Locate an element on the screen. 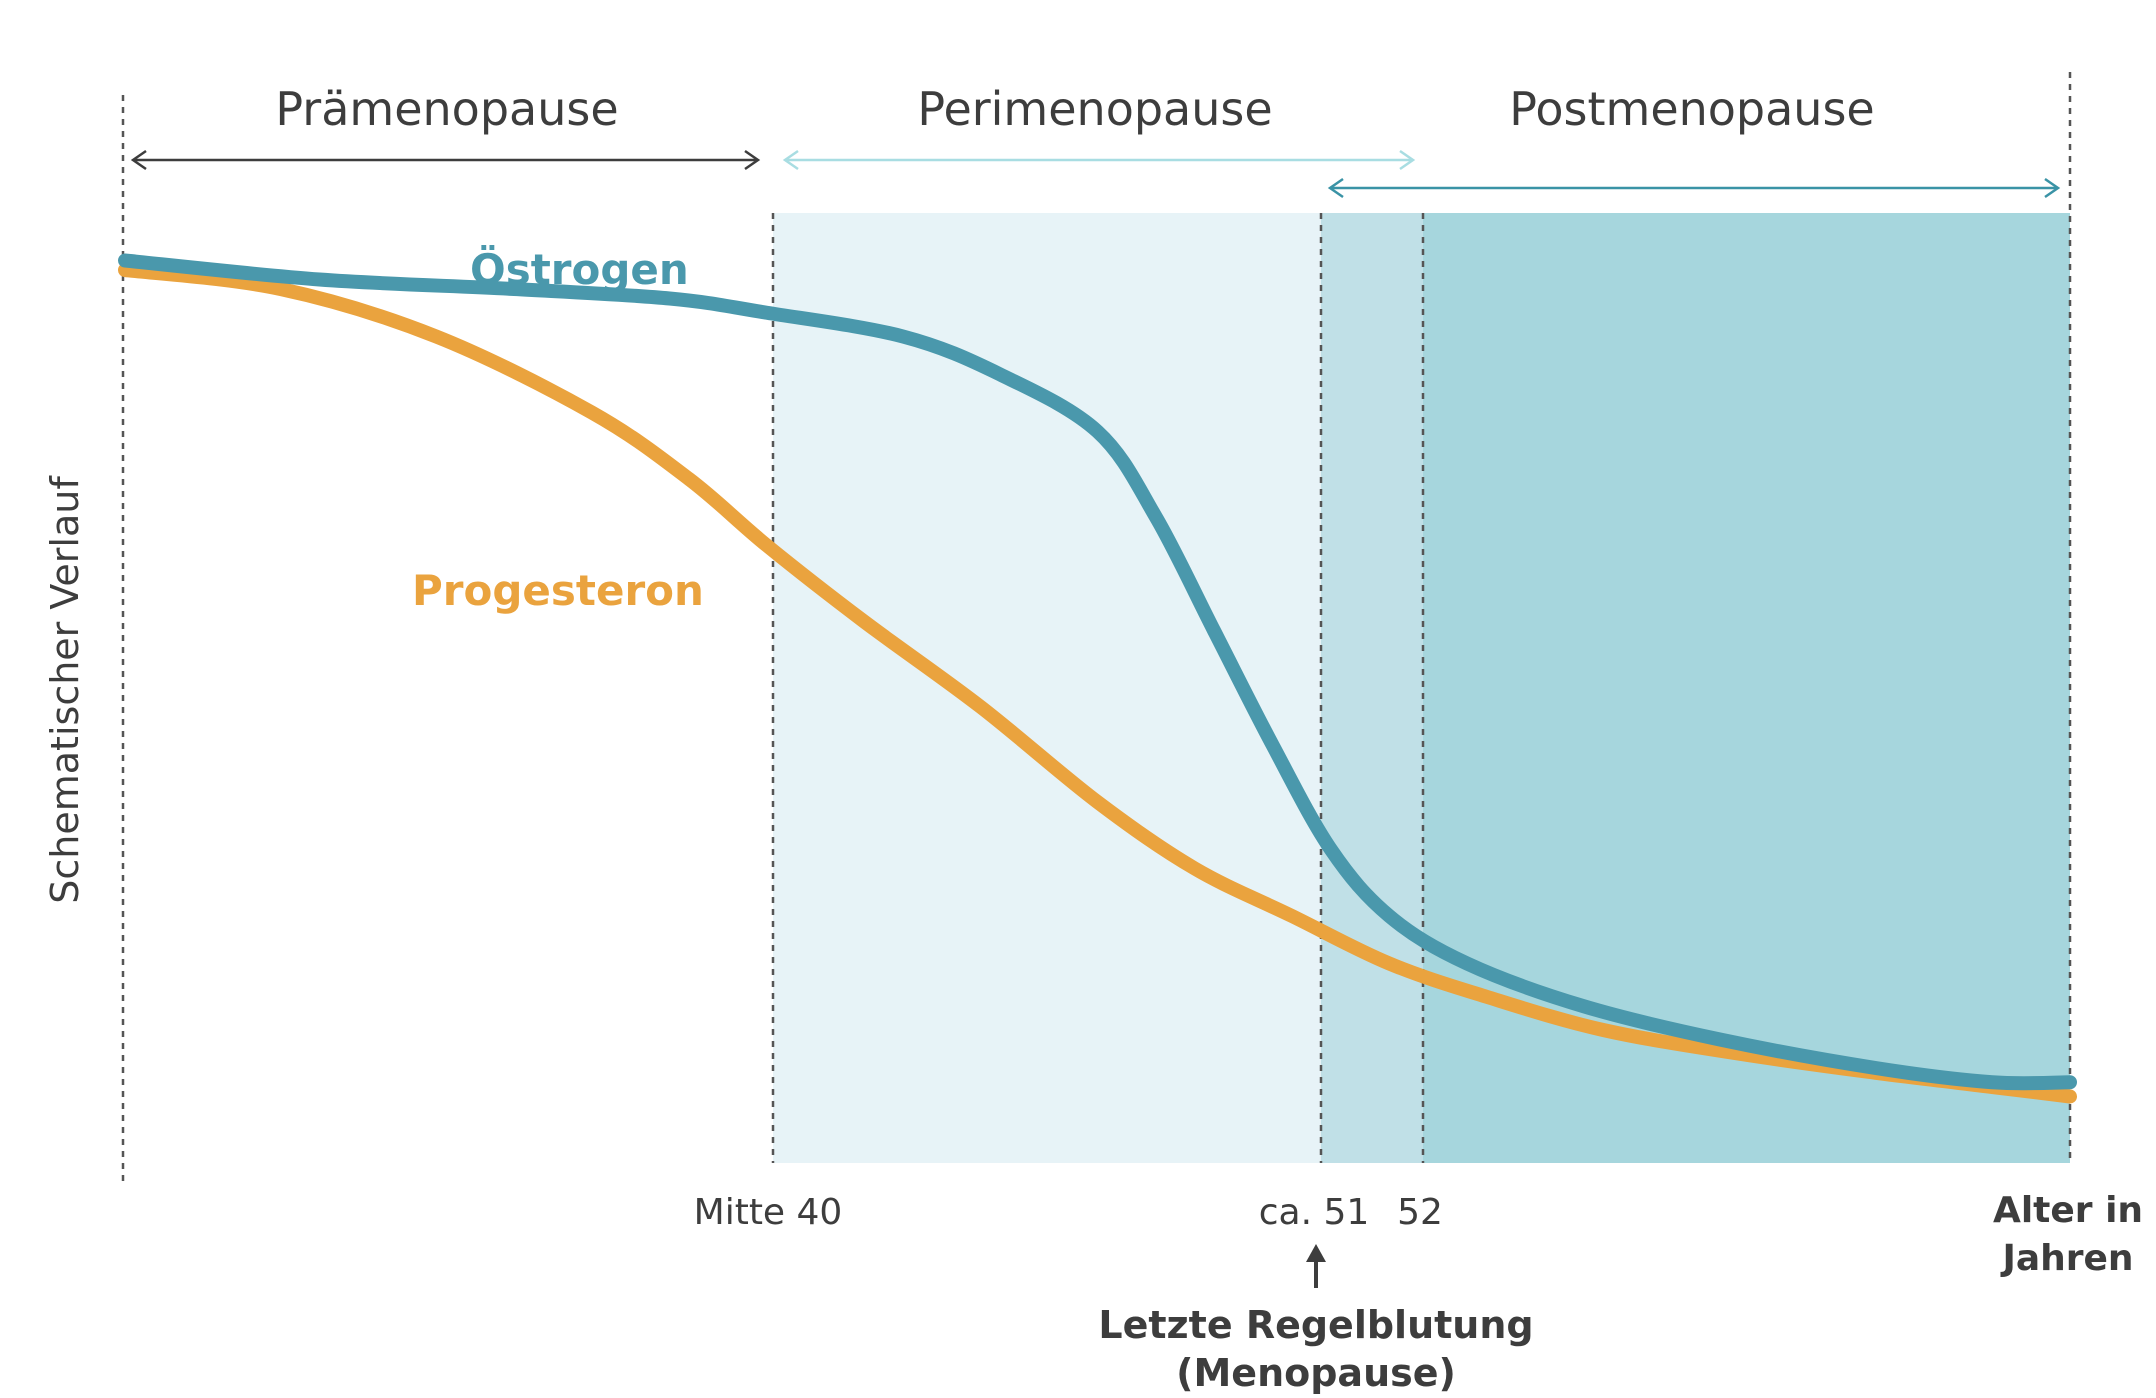 The height and width of the screenshot is (1398, 2156). phase-label-perimenopause: Perimenopause is located at coordinates (1094, 109).